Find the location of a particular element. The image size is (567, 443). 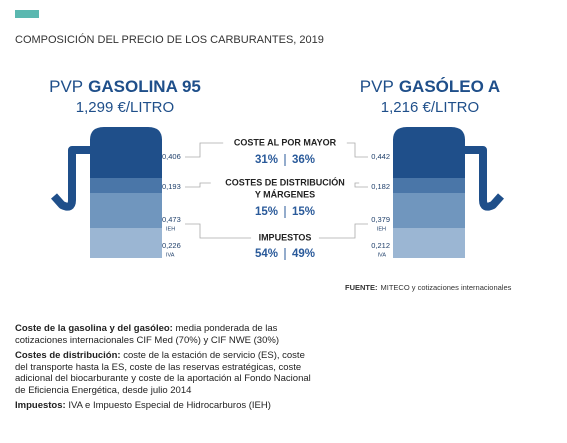

pct-right: 15% is located at coordinates (303, 212).